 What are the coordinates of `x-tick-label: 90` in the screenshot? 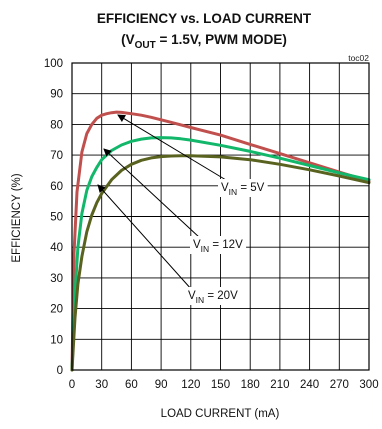 It's located at (161, 385).